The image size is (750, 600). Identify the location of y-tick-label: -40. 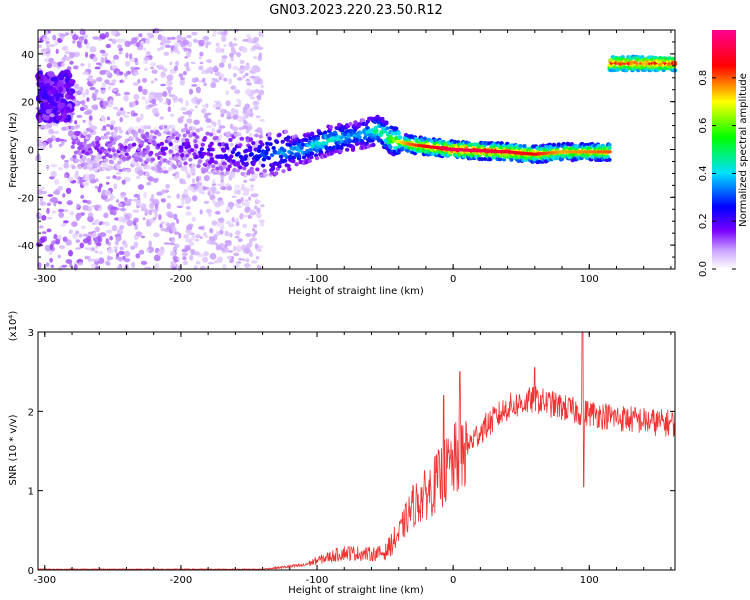
(26, 246).